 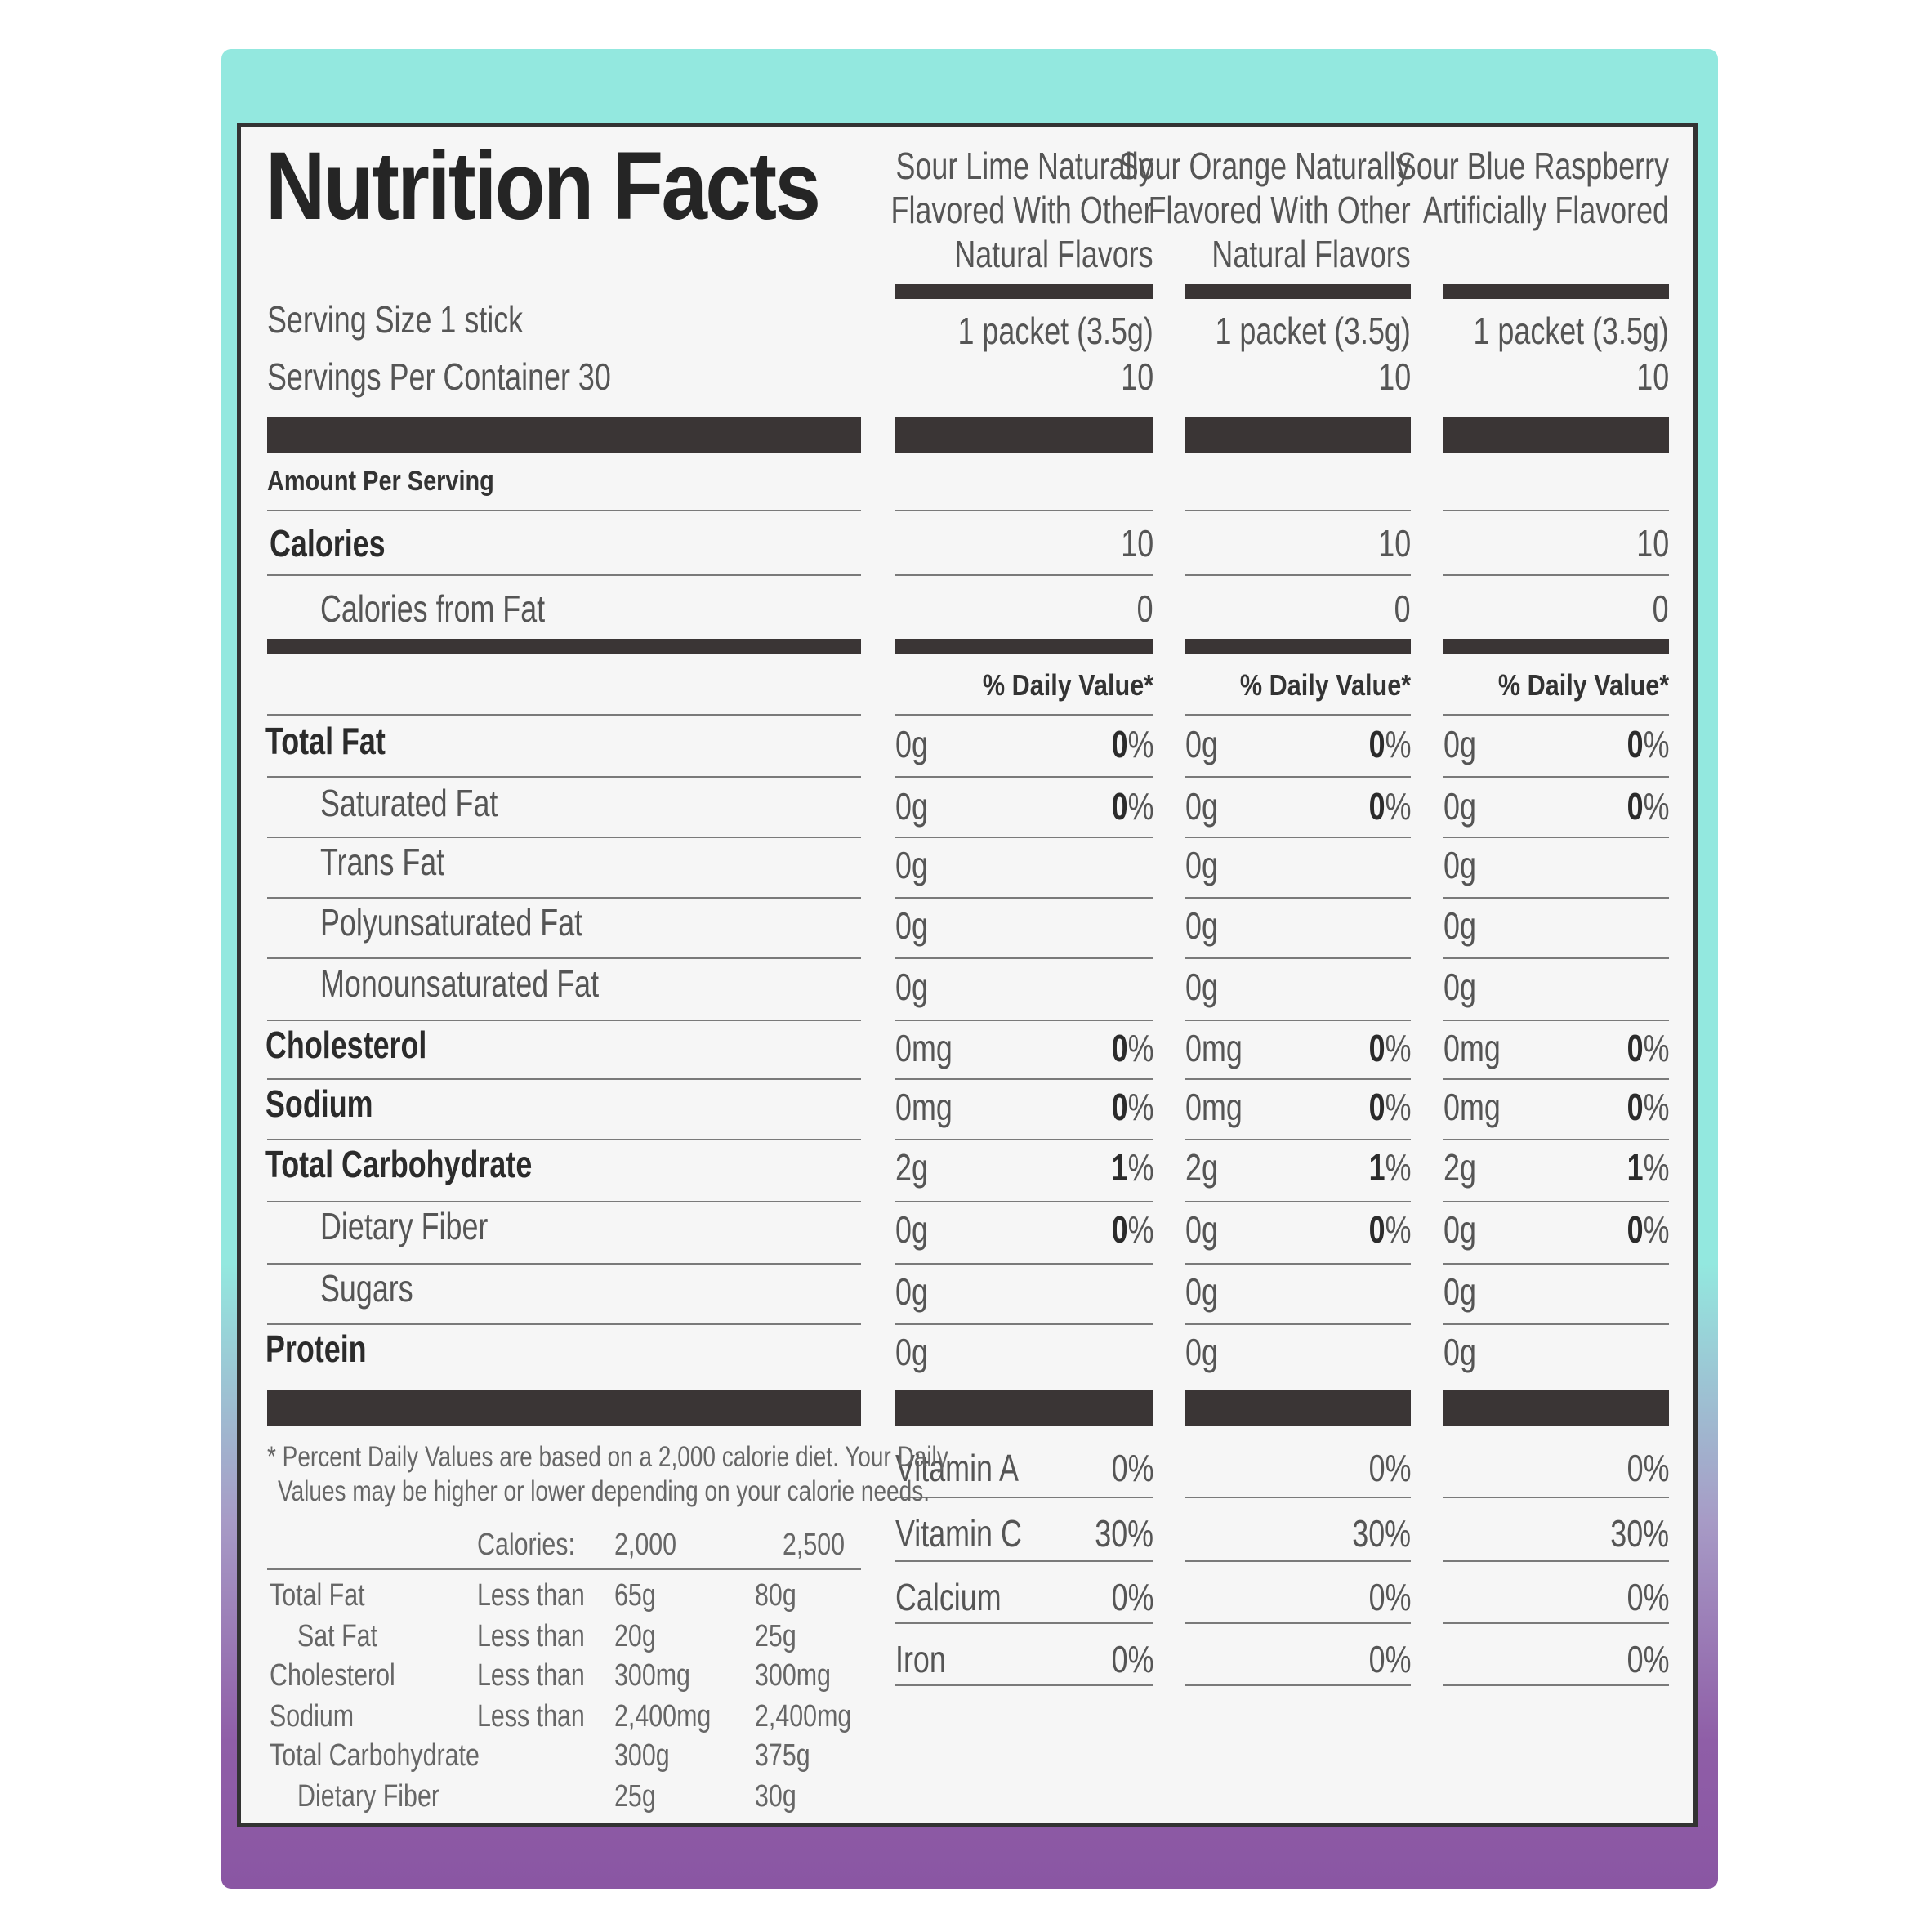 I want to click on vitamin-label: Calcium, so click(x=949, y=1597).